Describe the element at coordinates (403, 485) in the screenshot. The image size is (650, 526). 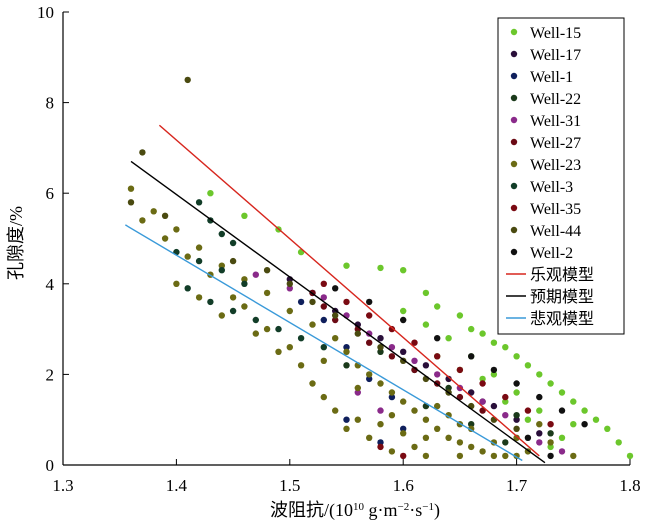
I see `x-tick-label: 1.6` at that location.